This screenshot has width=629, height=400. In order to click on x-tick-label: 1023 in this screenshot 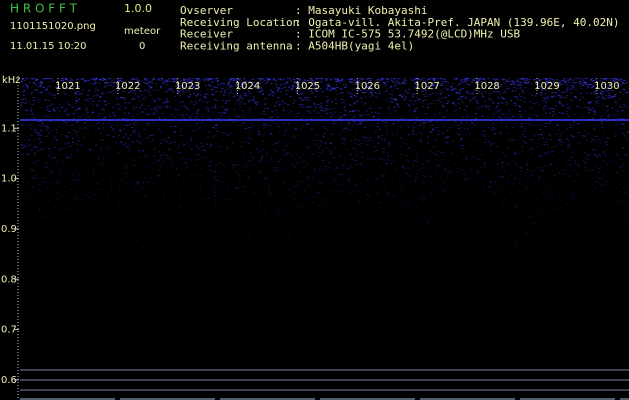, I will do `click(187, 86)`.